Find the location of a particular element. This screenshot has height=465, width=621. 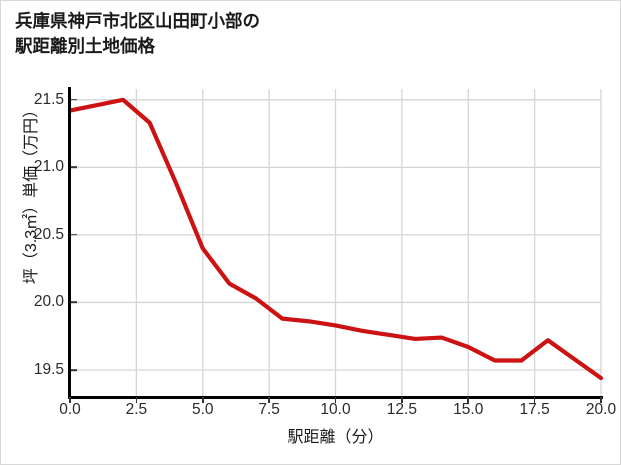

y-axis-tick-labels: 19.5 20.0 20.5 21.0 21.5 is located at coordinates (43, 232).